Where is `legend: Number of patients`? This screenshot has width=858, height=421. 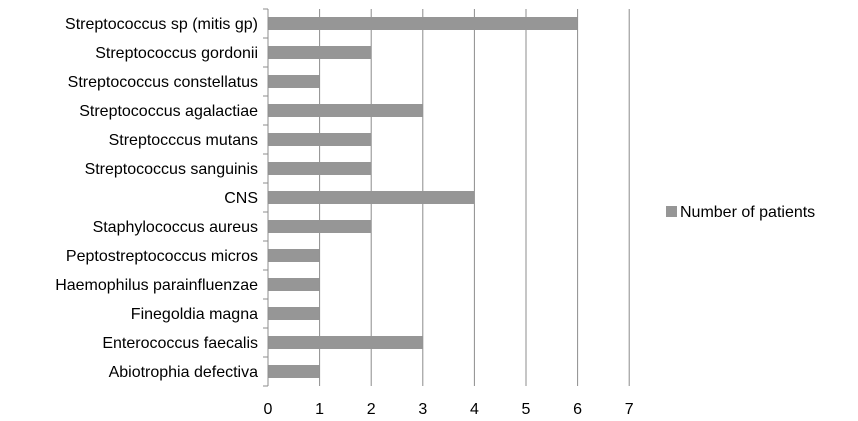
legend: Number of patients is located at coordinates (740, 212).